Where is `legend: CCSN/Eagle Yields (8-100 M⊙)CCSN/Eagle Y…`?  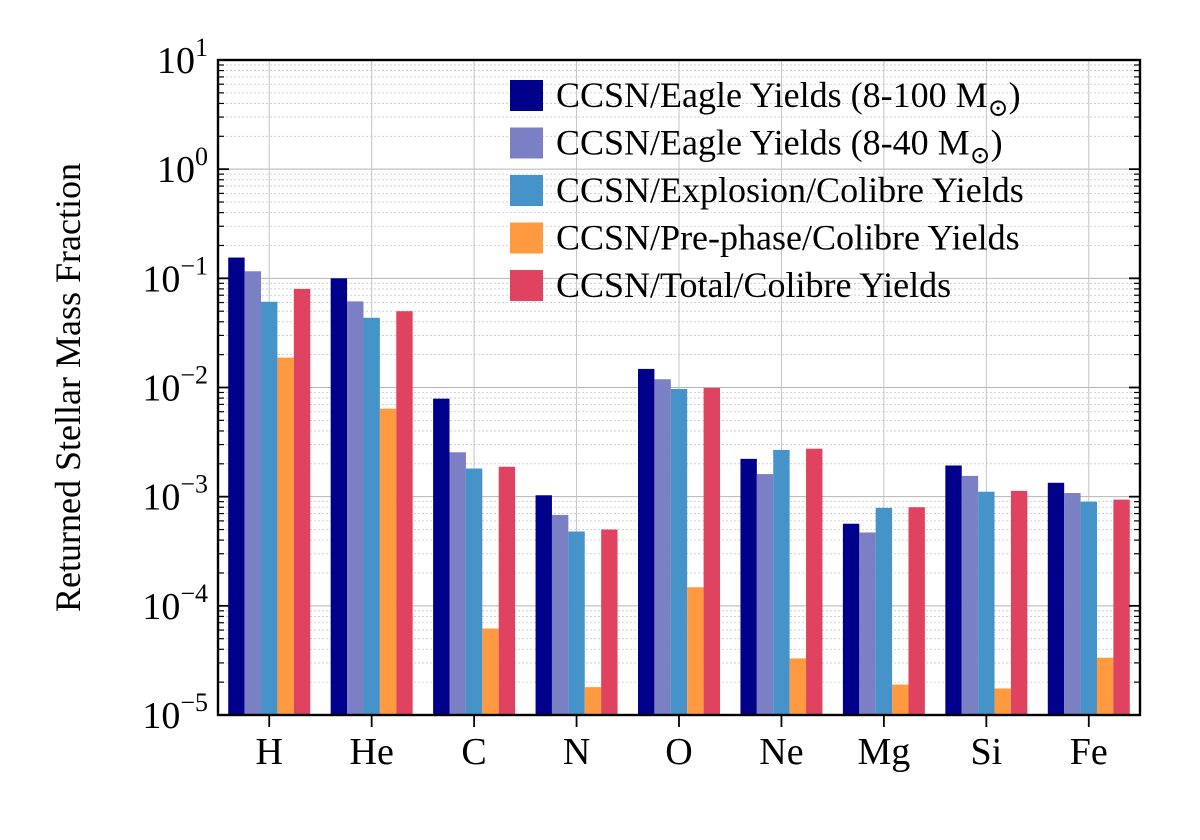
legend: CCSN/Eagle Yields (8-100 M⊙)CCSN/Eagle Y… is located at coordinates (767, 190).